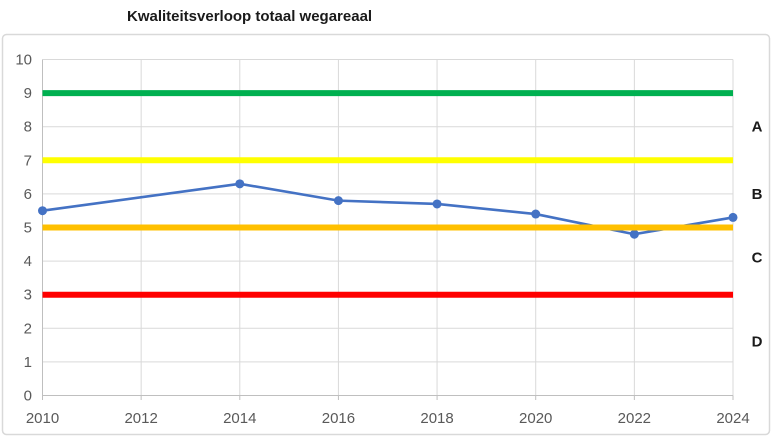 The image size is (778, 441). Describe the element at coordinates (436, 418) in the screenshot. I see `x-tick-label-2018: 2018` at that location.